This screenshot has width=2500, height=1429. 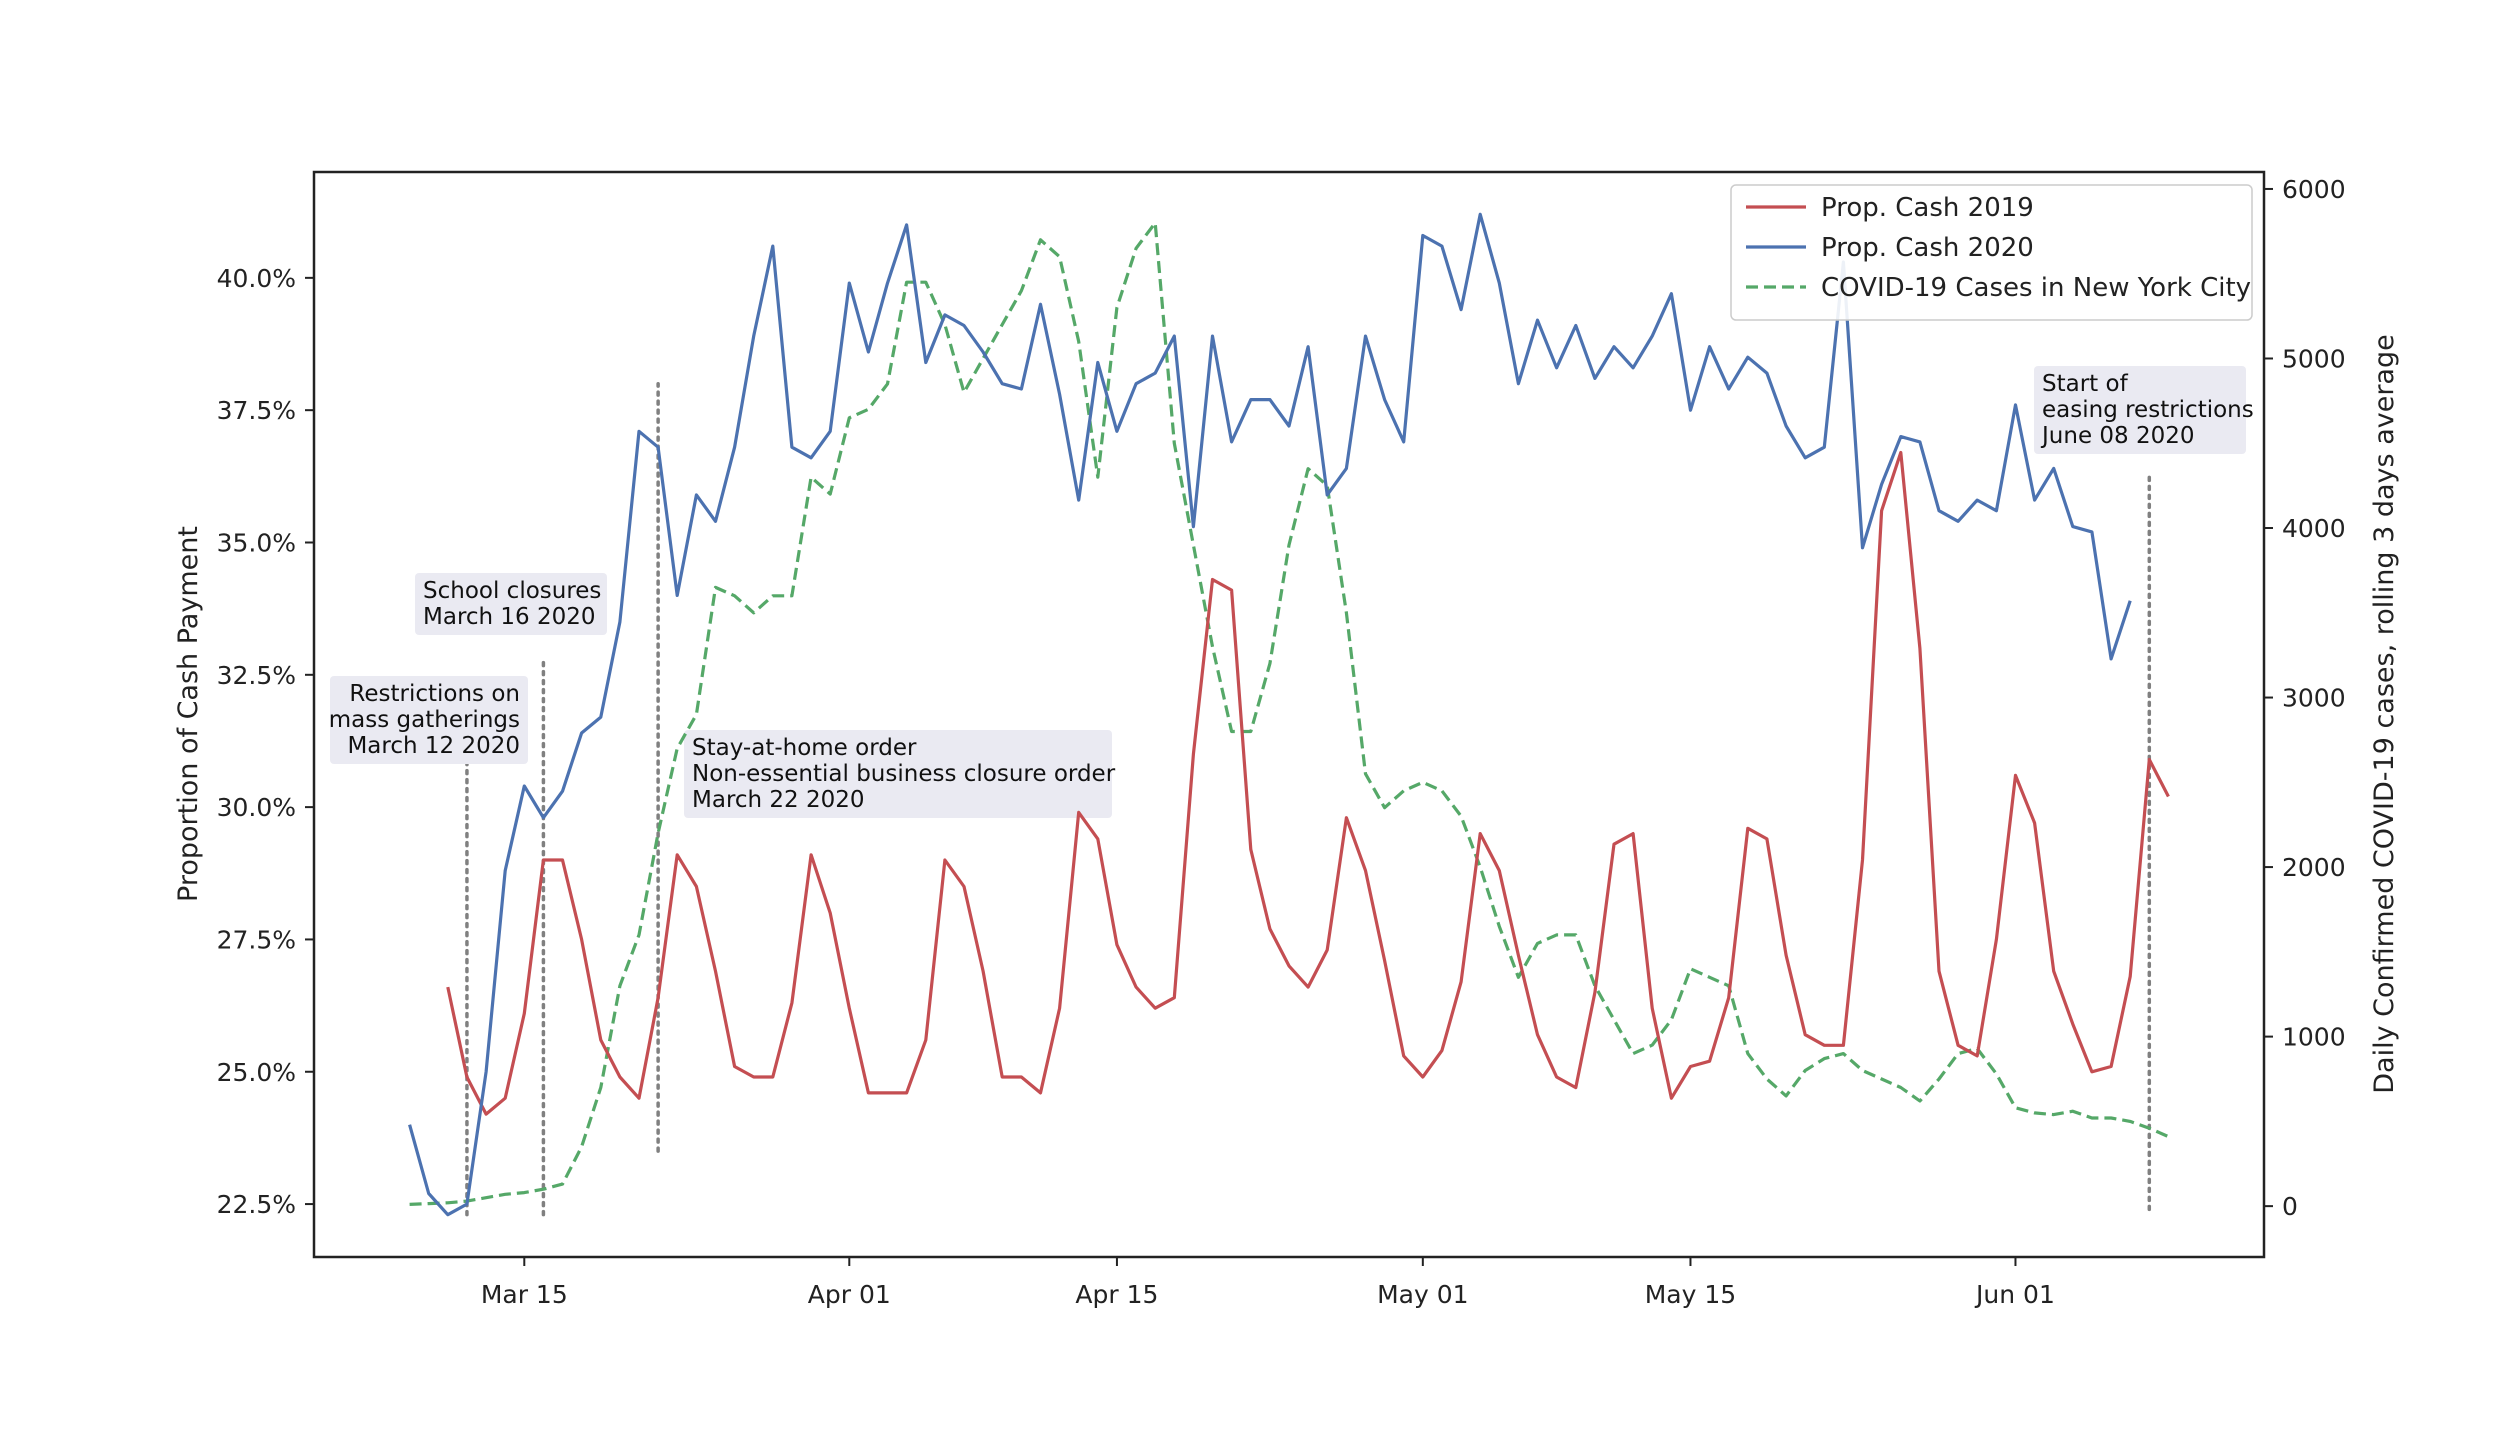 I want to click on annotation-text: mass gatherings, so click(x=424, y=720).